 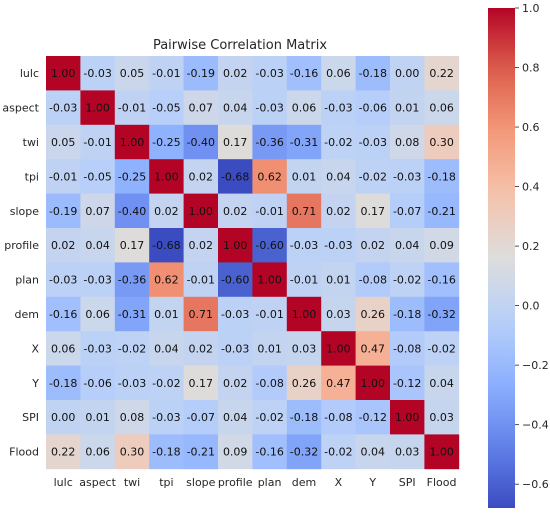 What do you see at coordinates (338, 73) in the screenshot?
I see `cell-lulc-X` at bounding box center [338, 73].